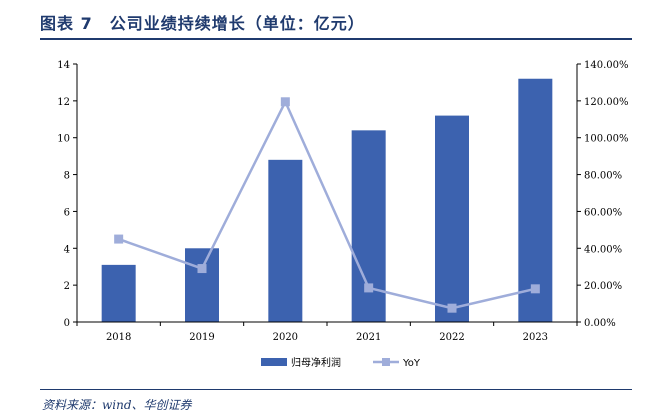 The height and width of the screenshot is (417, 672). What do you see at coordinates (452, 308) in the screenshot?
I see `yoy-point-2022` at bounding box center [452, 308].